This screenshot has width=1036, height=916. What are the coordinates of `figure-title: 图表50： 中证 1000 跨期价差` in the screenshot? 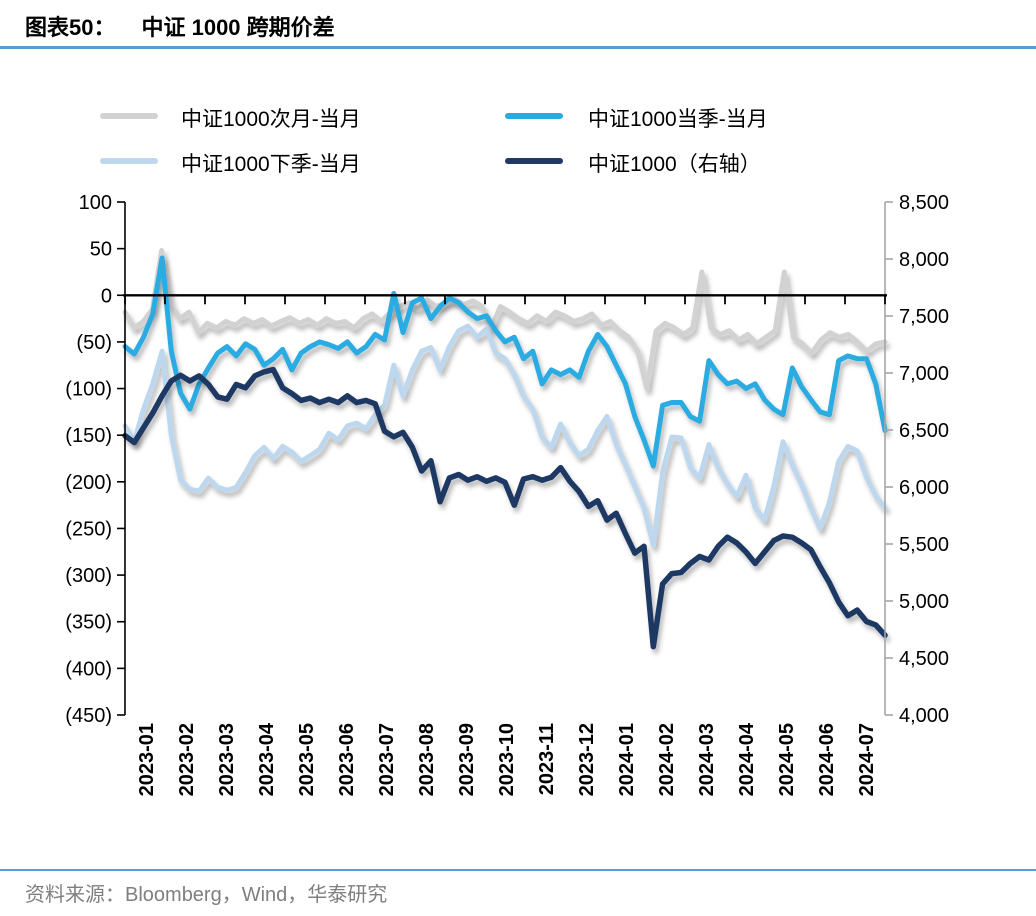 It's located at (180, 26).